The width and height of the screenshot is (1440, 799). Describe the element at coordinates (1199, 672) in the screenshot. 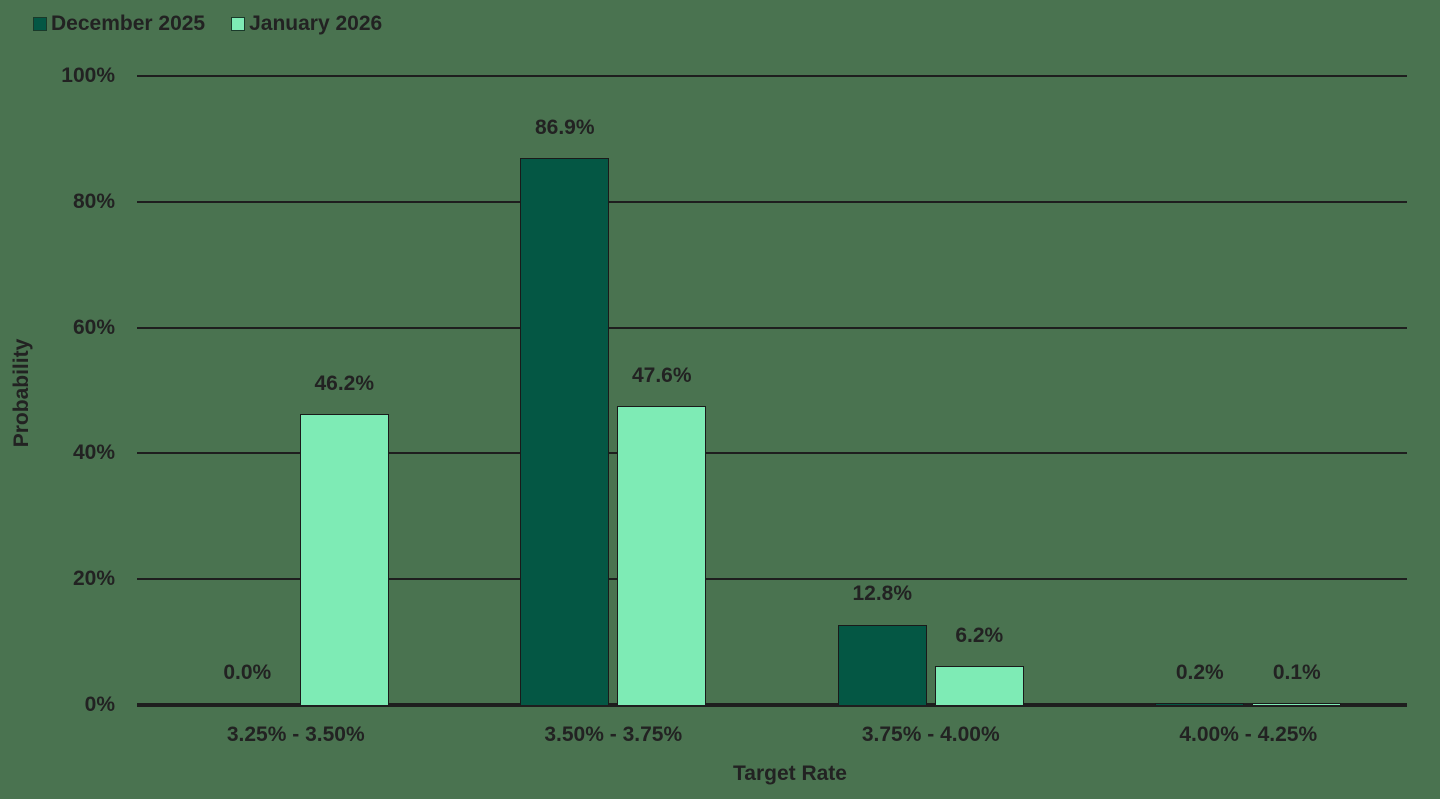

I see `bar-value-label: 0.2%` at that location.